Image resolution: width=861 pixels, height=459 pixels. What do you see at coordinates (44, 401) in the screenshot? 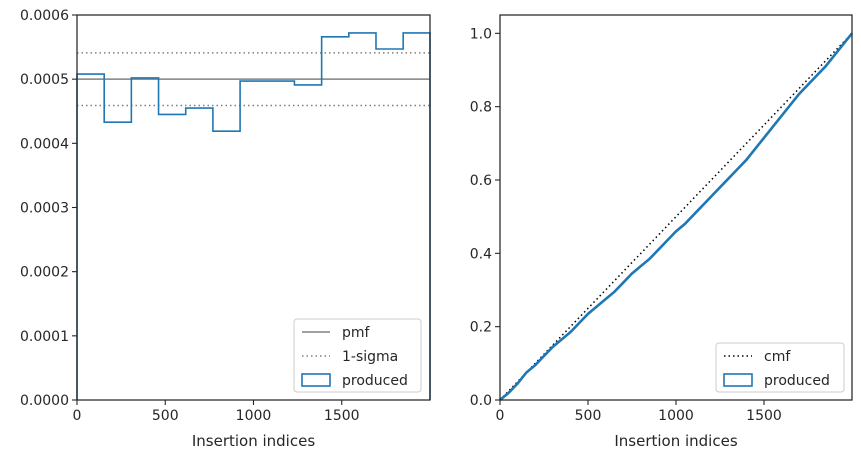
I see `y-tick-label: 0.0000` at bounding box center [44, 401].